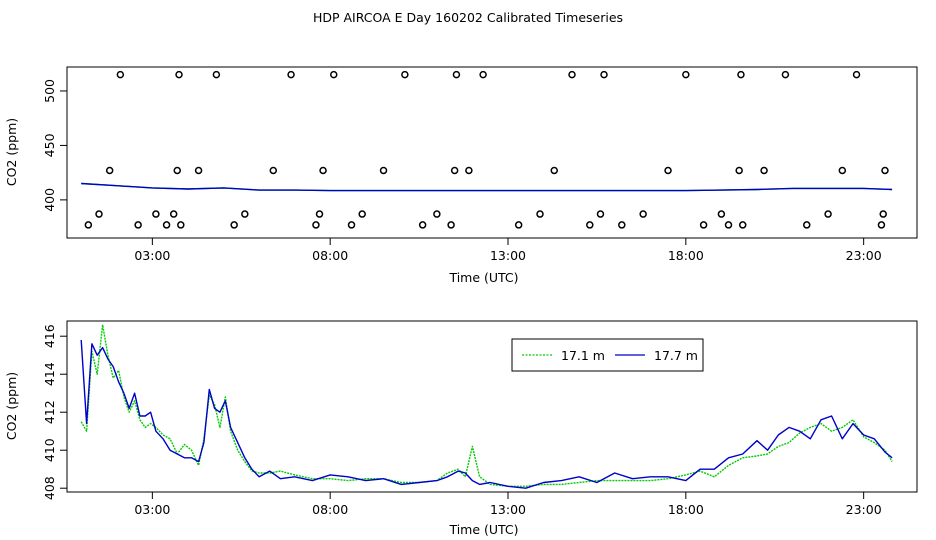 The image size is (936, 540). I want to click on top-y-tick-label: 400, so click(49, 200).